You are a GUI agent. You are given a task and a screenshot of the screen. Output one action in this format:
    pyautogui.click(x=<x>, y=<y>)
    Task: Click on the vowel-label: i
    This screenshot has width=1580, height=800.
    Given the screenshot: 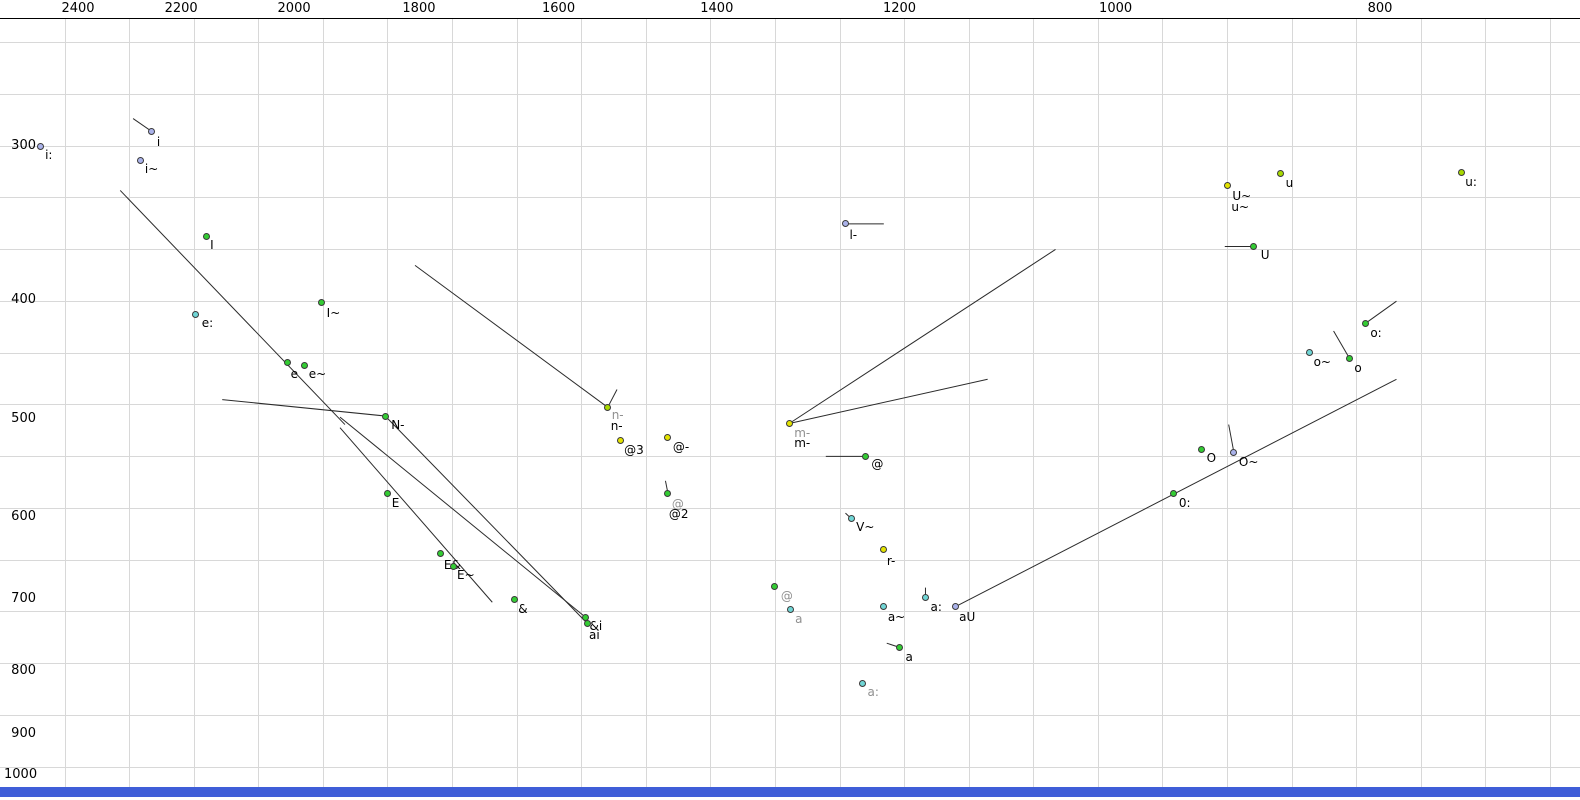 What is the action you would take?
    pyautogui.click(x=158, y=141)
    